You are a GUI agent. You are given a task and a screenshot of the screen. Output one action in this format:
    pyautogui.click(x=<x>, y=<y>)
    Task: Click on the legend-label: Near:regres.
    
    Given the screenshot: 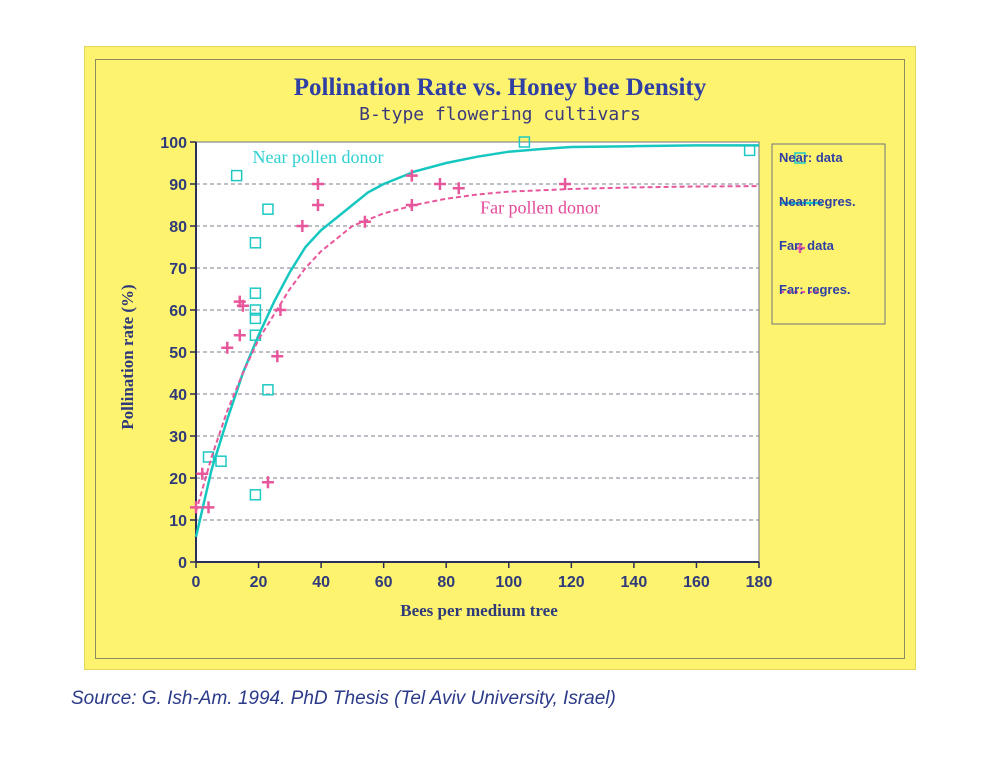 What is the action you would take?
    pyautogui.click(x=817, y=201)
    